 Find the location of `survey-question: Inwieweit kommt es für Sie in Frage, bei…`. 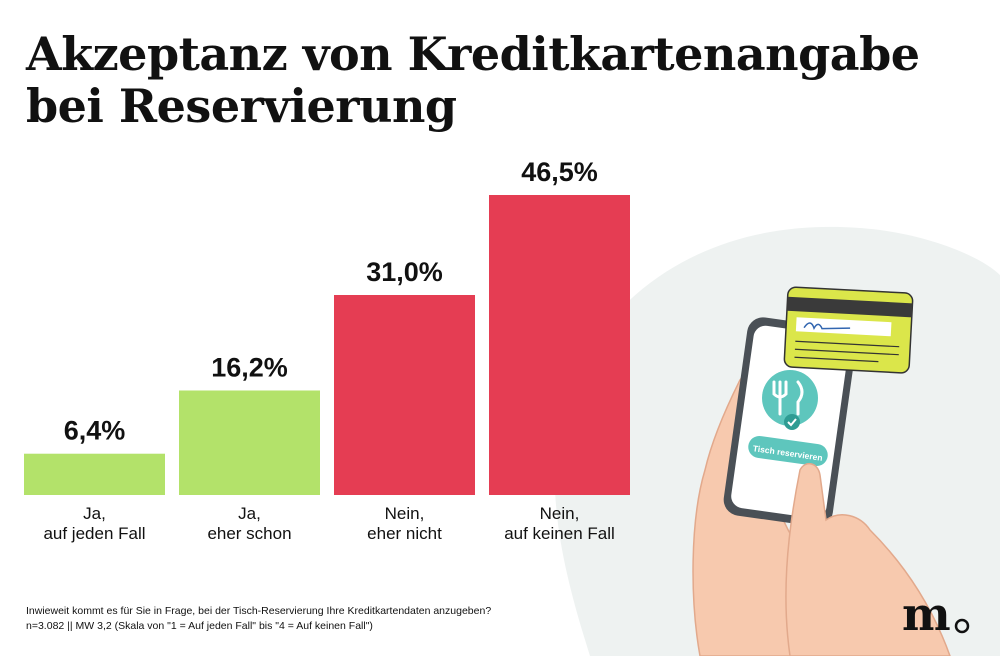

survey-question: Inwieweit kommt es für Sie in Frage, bei… is located at coordinates (259, 611).